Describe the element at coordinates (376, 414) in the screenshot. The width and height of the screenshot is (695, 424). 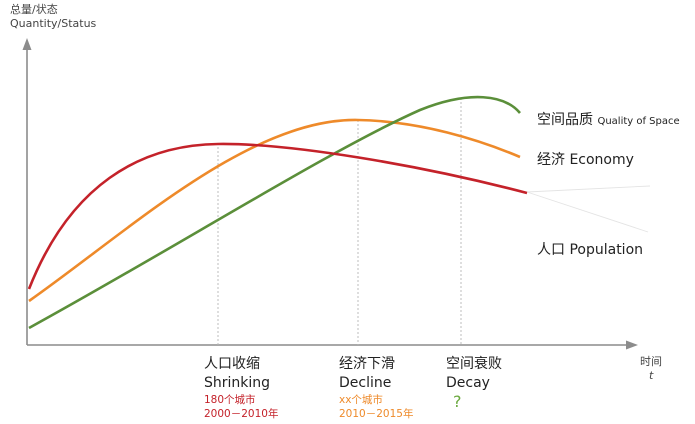
I see `stage-decline-note-years: 2010－2015年` at that location.